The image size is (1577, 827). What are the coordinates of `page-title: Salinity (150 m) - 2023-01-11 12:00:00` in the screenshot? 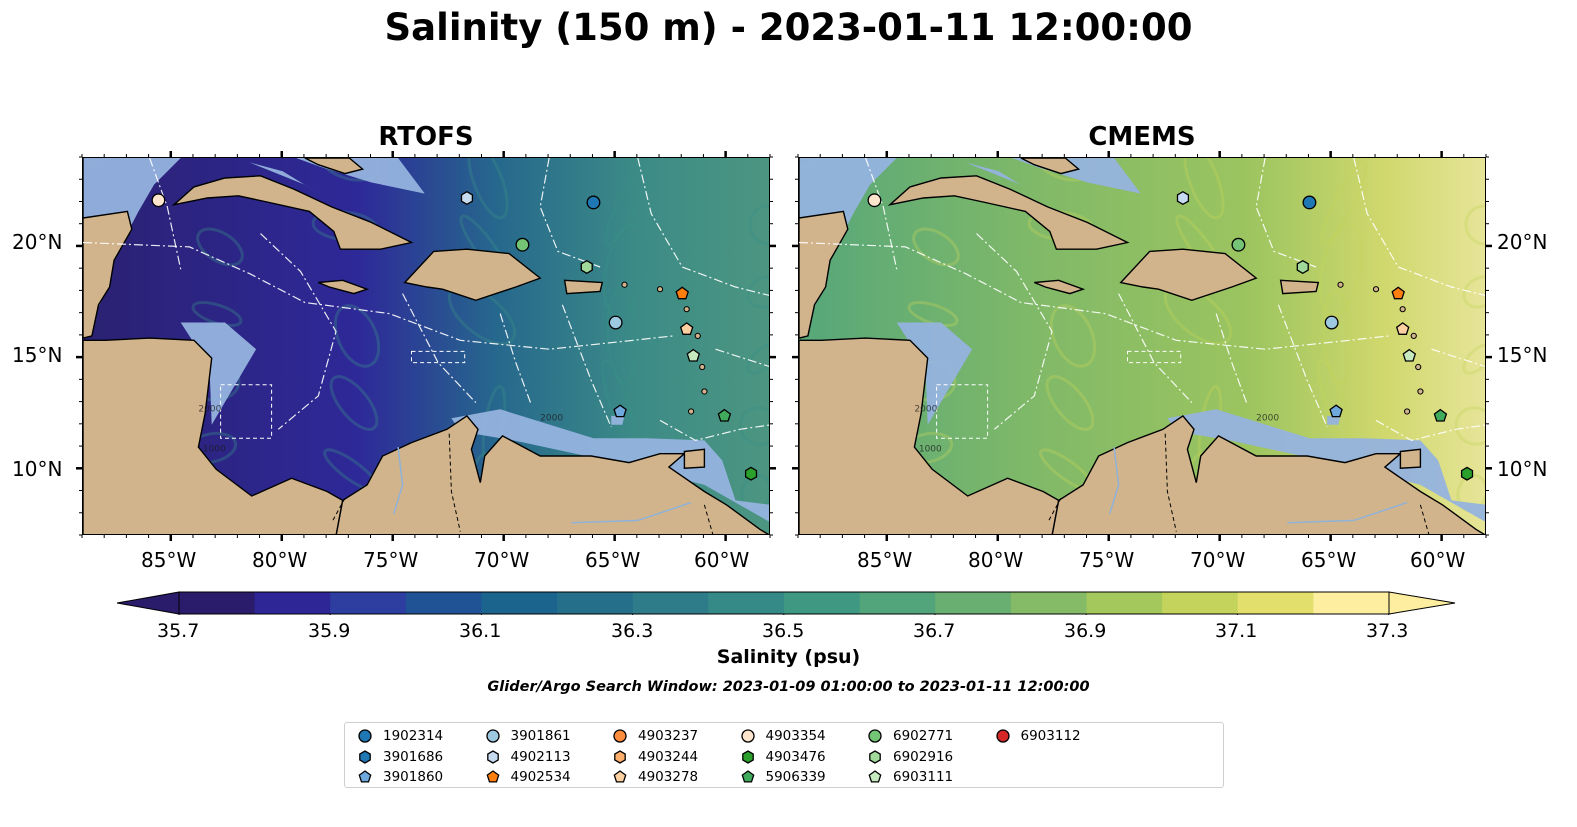 It's located at (788, 27).